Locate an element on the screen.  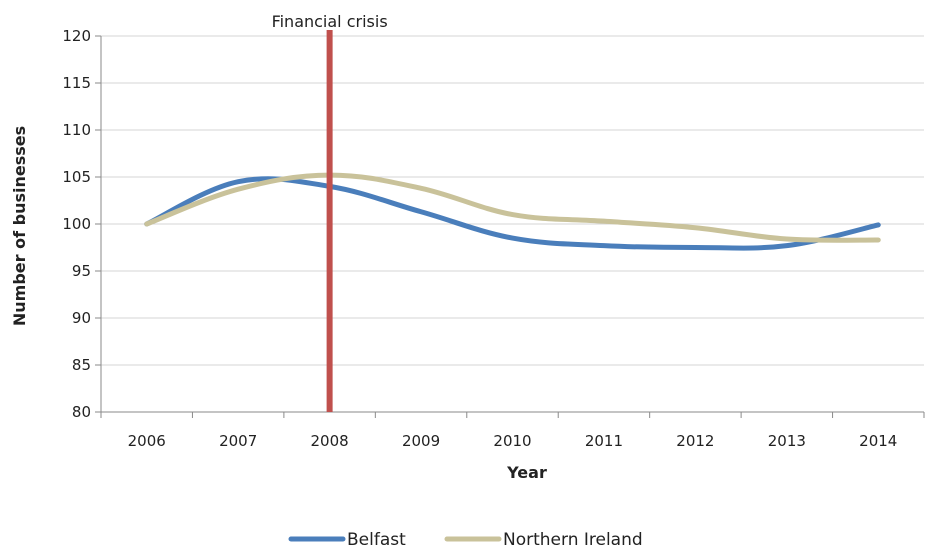
financial-crisis-annotation: Financial crisis is located at coordinates (330, 212).